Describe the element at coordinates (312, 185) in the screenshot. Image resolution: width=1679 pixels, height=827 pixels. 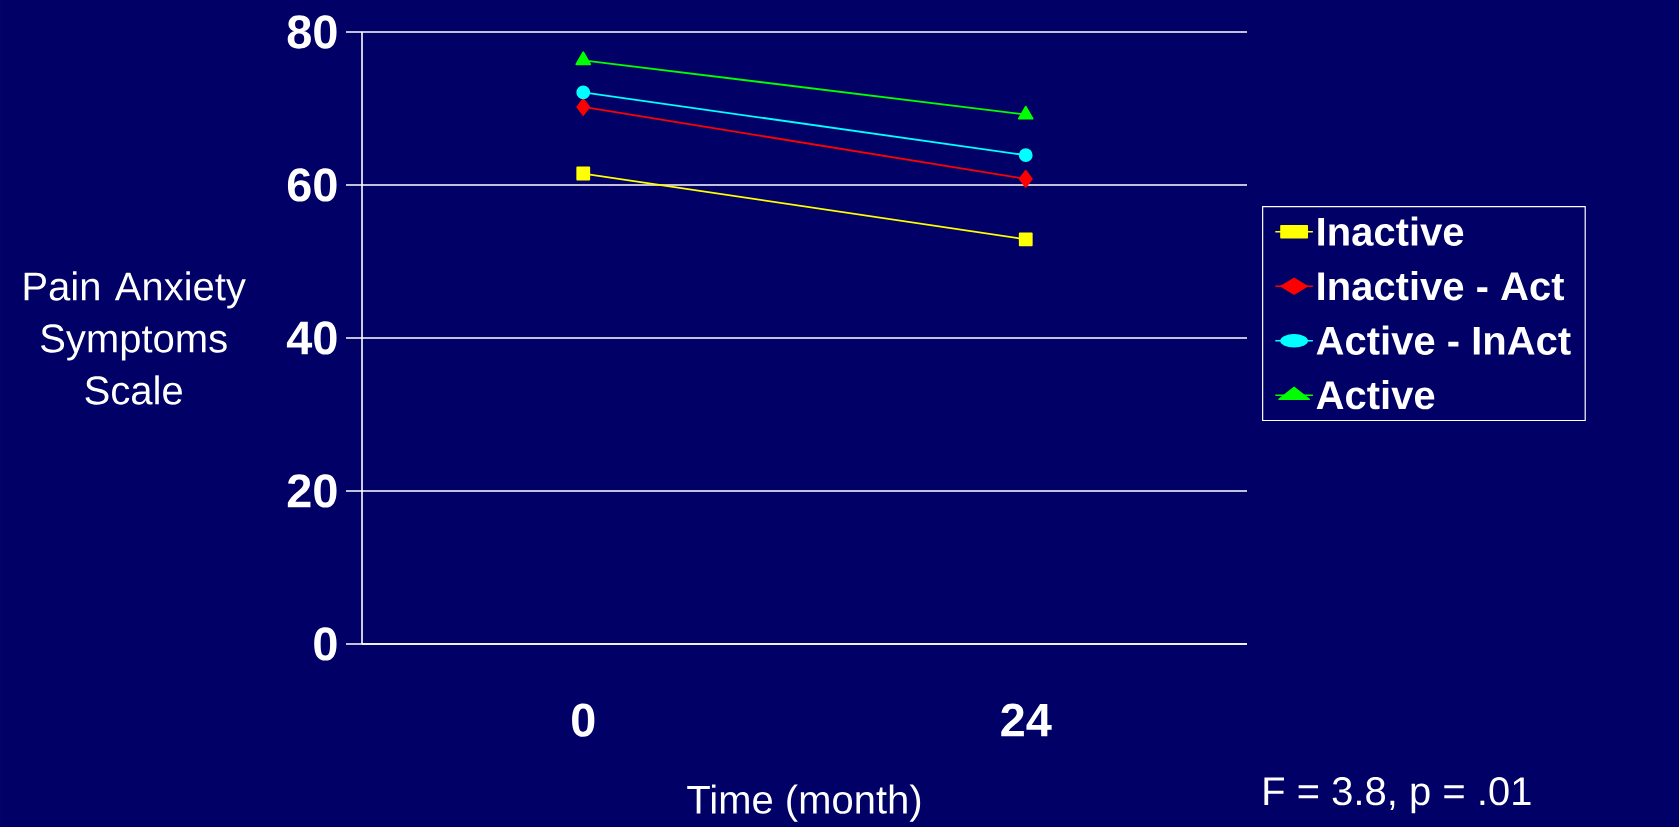
I see `y-tick-label: 60` at that location.